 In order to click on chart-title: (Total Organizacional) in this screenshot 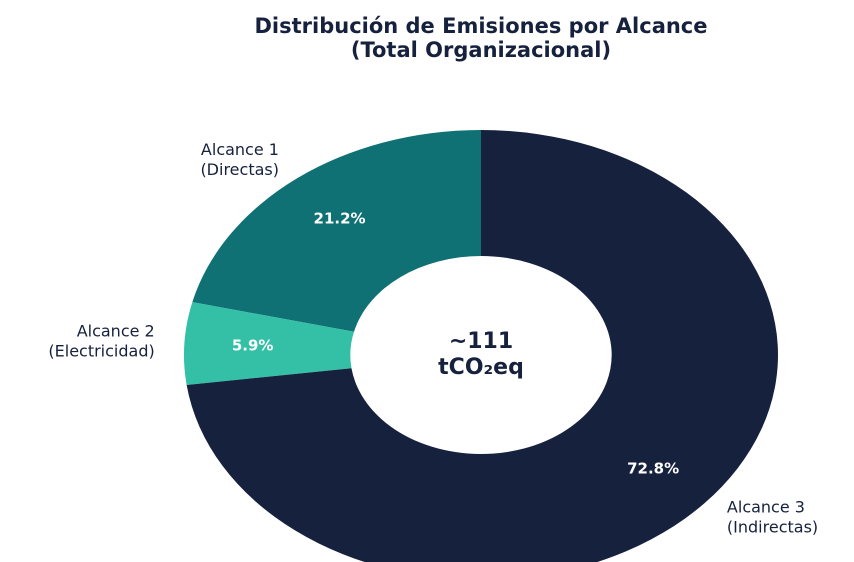, I will do `click(481, 50)`.